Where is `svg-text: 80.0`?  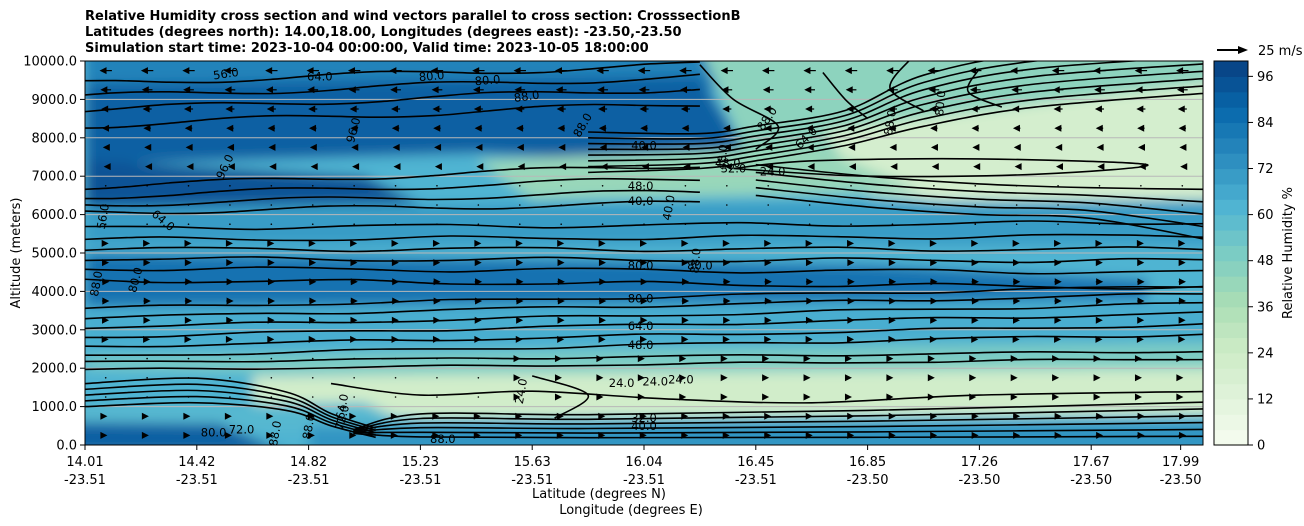
svg-text: 80.0 is located at coordinates (641, 266).